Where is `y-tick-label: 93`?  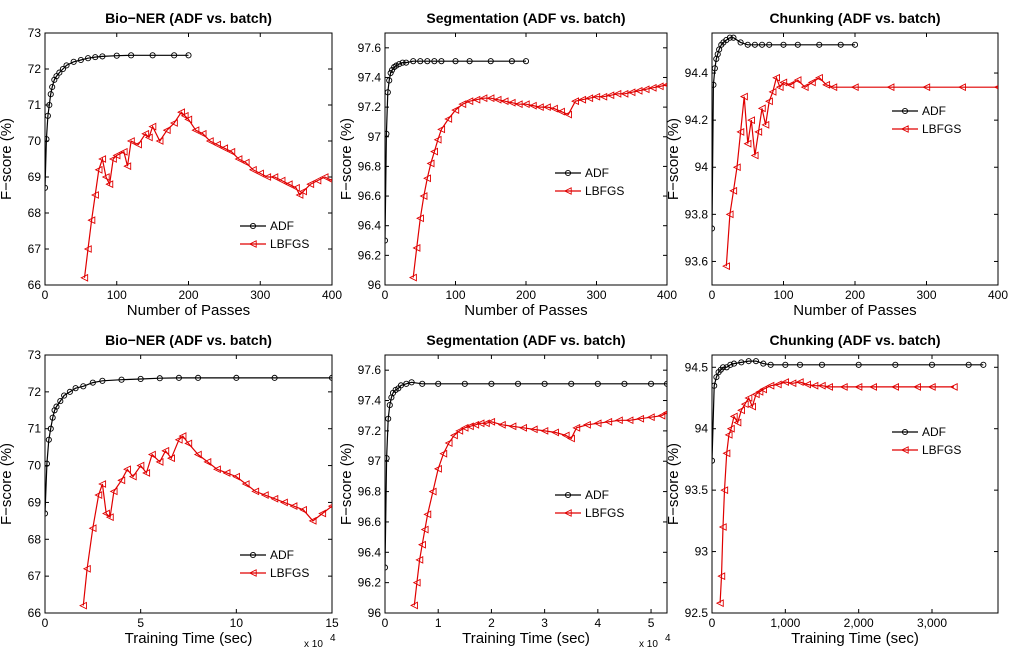 y-tick-label: 93 is located at coordinates (702, 552).